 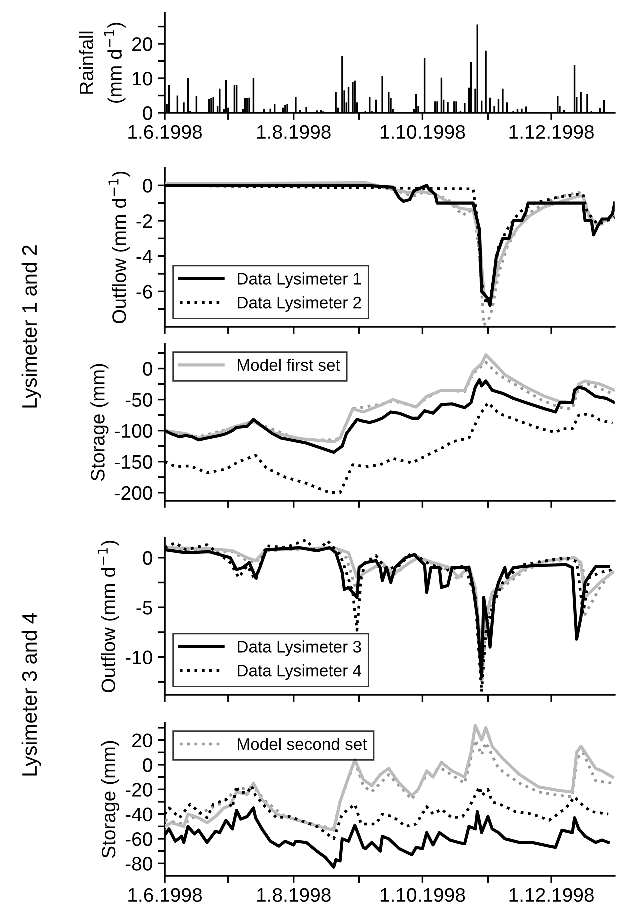 What do you see at coordinates (133, 431) in the screenshot?
I see `y-tick-label: -100` at bounding box center [133, 431].